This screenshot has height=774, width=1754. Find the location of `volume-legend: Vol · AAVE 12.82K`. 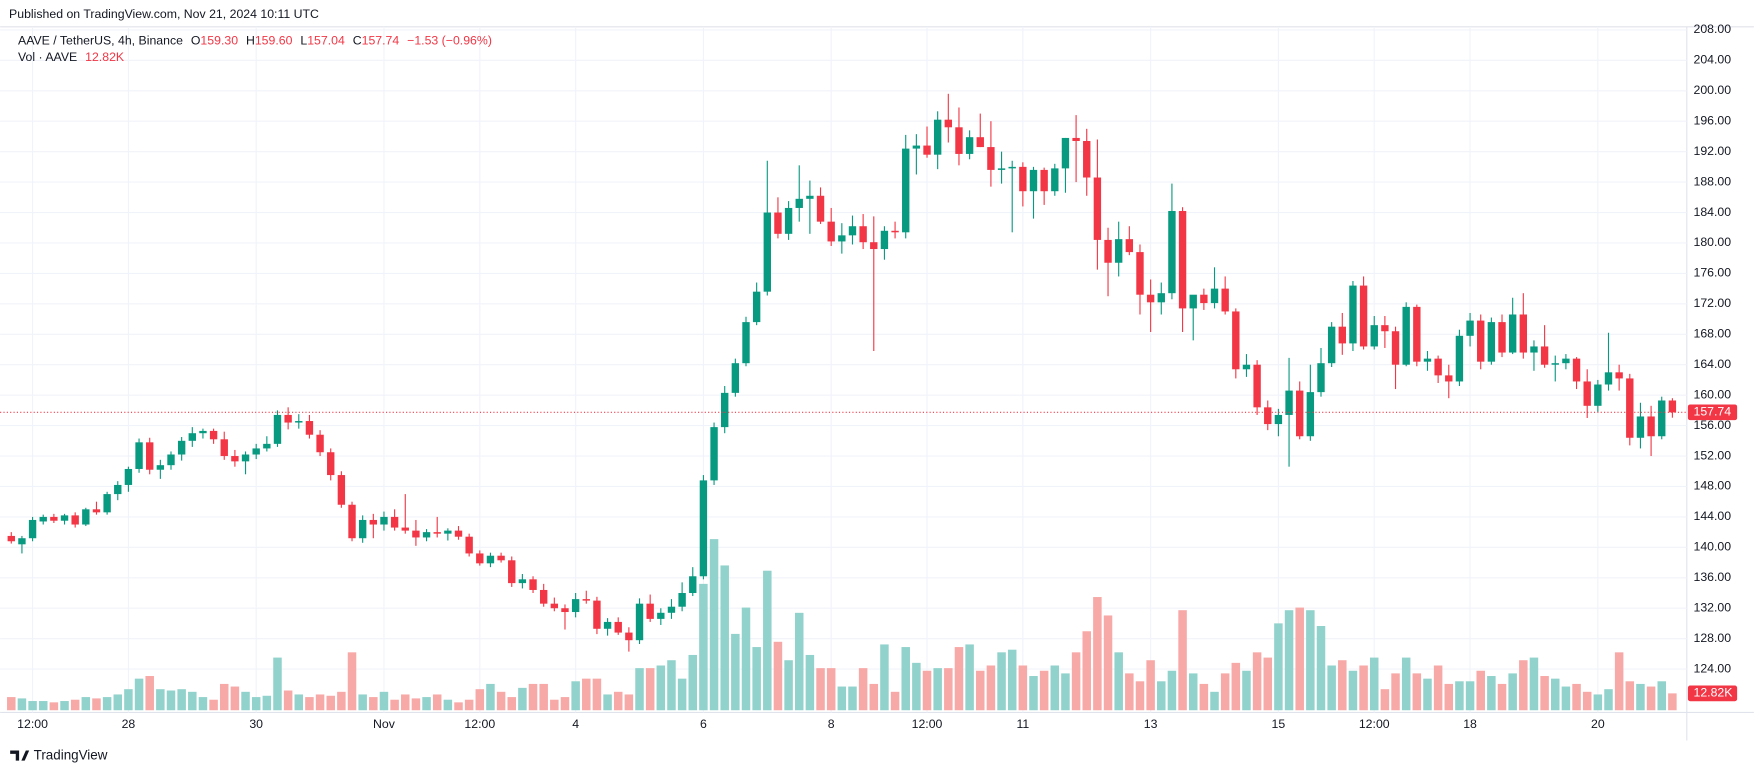

volume-legend: Vol · AAVE 12.82K is located at coordinates (71, 57).